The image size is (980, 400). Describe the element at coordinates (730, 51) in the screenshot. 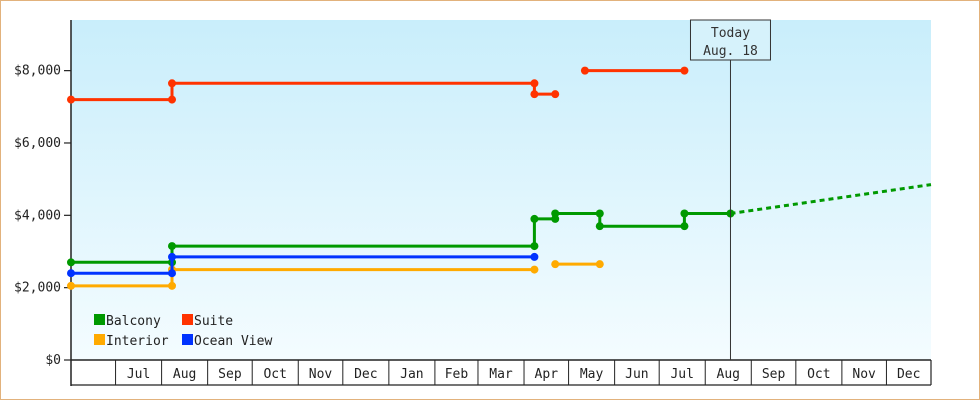

I see `today-date: Aug. 18` at that location.